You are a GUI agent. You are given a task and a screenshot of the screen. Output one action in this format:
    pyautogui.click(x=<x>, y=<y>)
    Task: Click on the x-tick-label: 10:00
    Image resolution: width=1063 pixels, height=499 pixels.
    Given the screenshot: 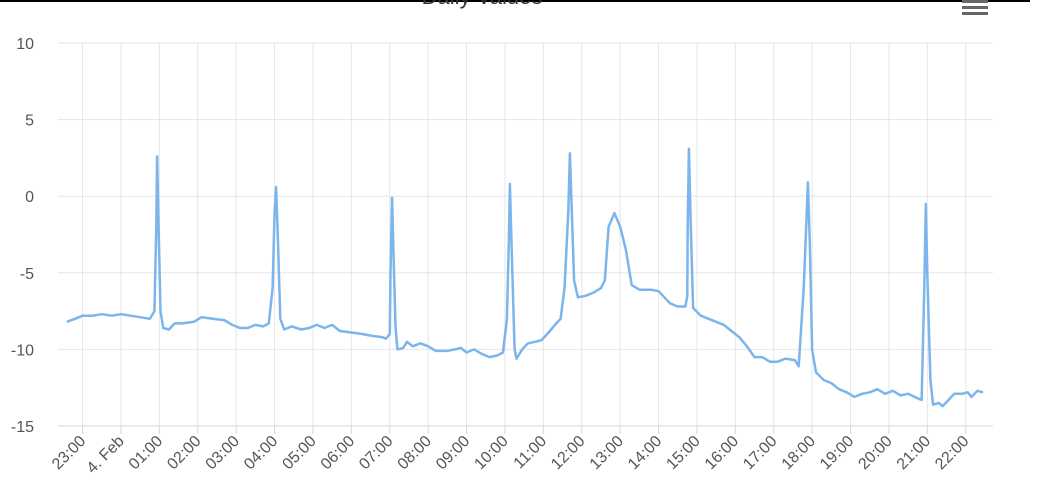 What is the action you would take?
    pyautogui.click(x=491, y=453)
    